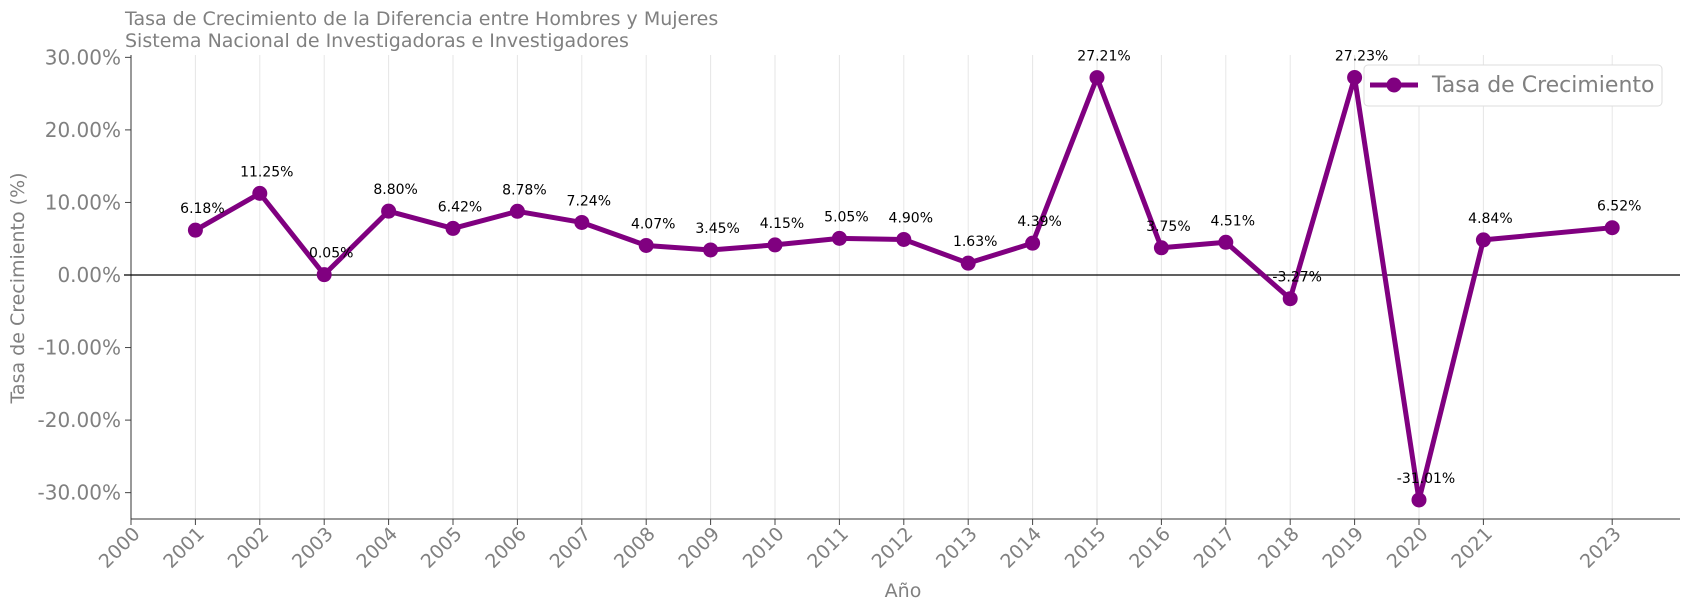 The image size is (1685, 610). I want to click on x-tick-label: 2003, so click(313, 548).